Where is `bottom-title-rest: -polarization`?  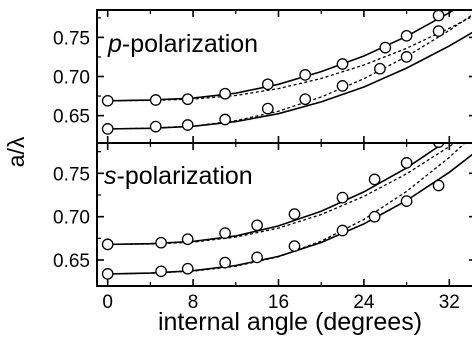 bottom-title-rest: -polarization is located at coordinates (185, 176).